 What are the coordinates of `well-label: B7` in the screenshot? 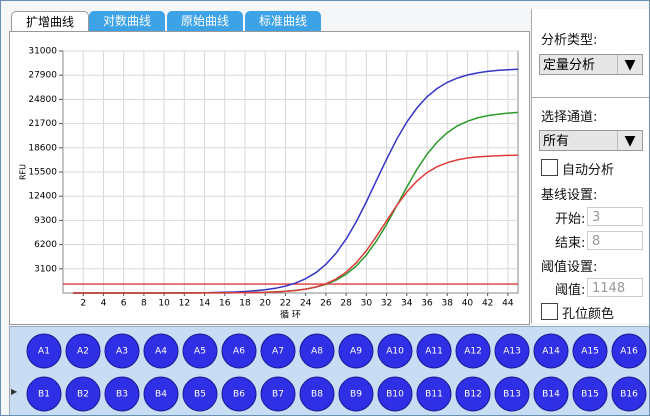 It's located at (278, 395).